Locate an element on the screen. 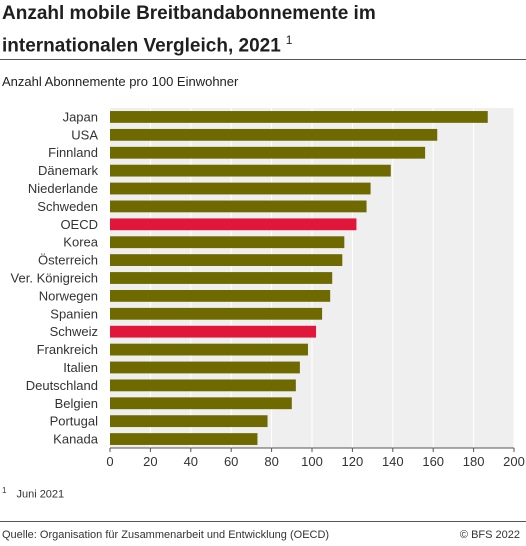  bar-belgien is located at coordinates (201, 403).